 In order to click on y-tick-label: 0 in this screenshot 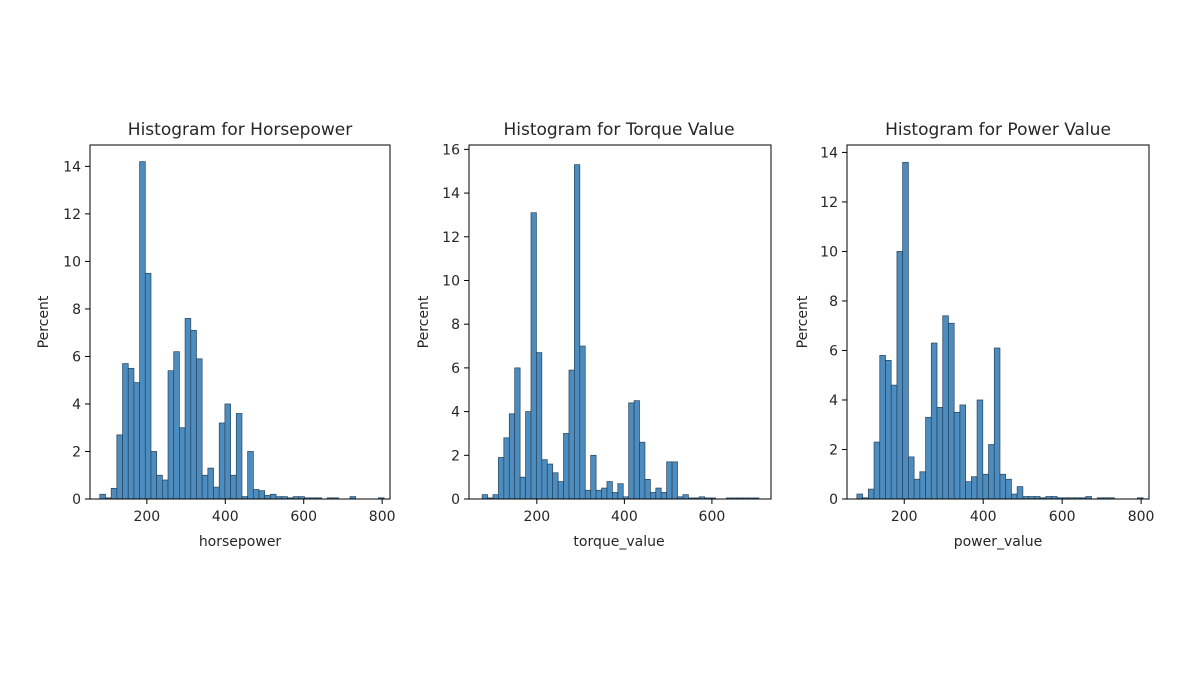, I will do `click(76, 500)`.